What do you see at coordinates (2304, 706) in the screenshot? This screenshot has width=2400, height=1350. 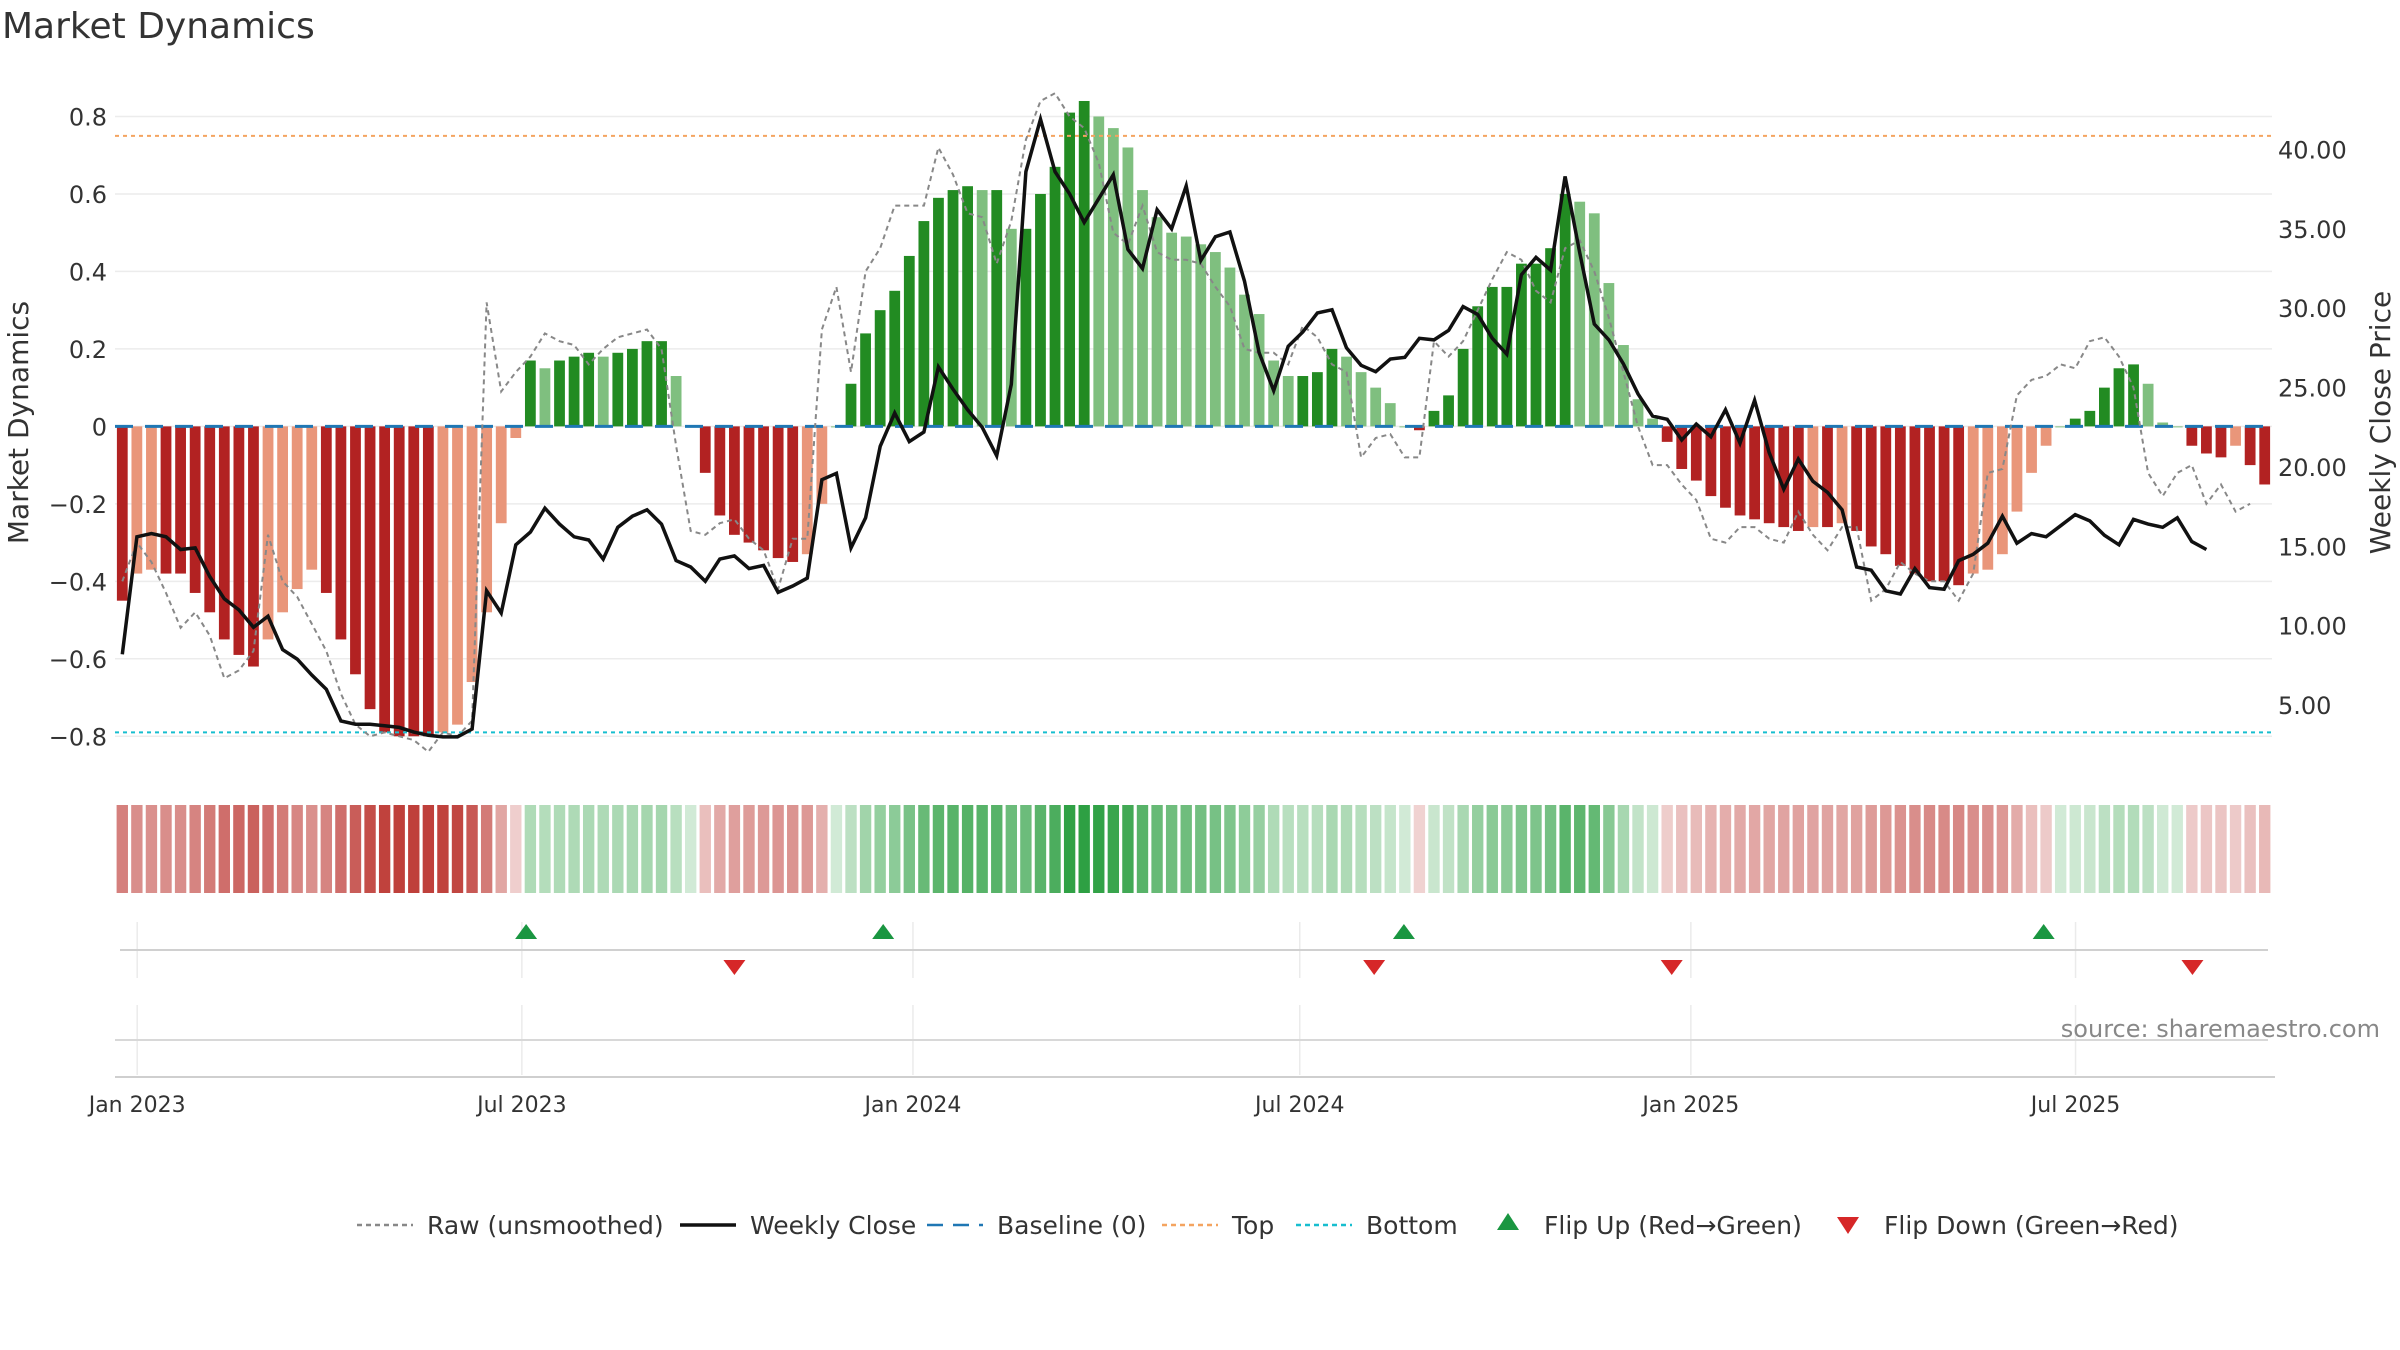 I see `y2-tick-label: 5.00` at bounding box center [2304, 706].